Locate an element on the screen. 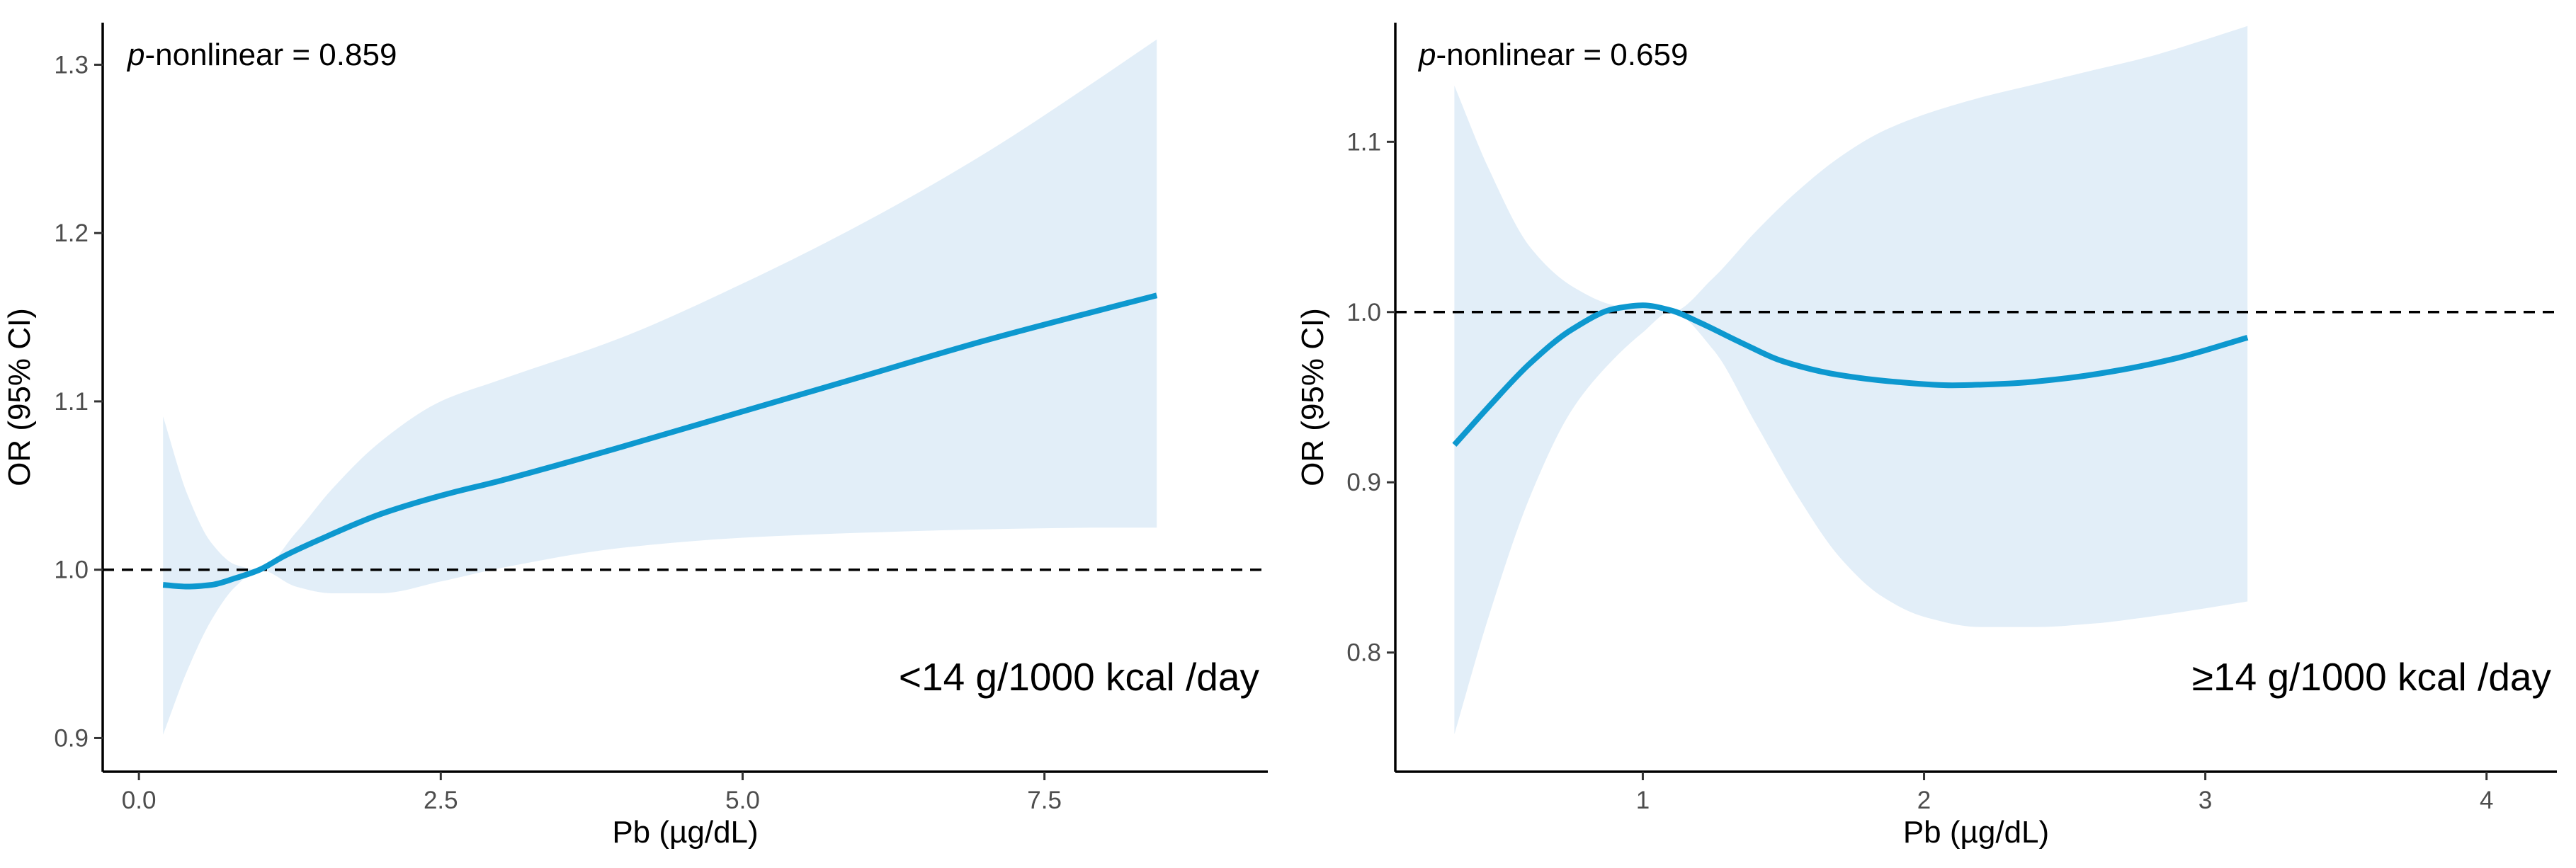  group-label: <14 g/1000 kcal /day is located at coordinates (1079, 677).